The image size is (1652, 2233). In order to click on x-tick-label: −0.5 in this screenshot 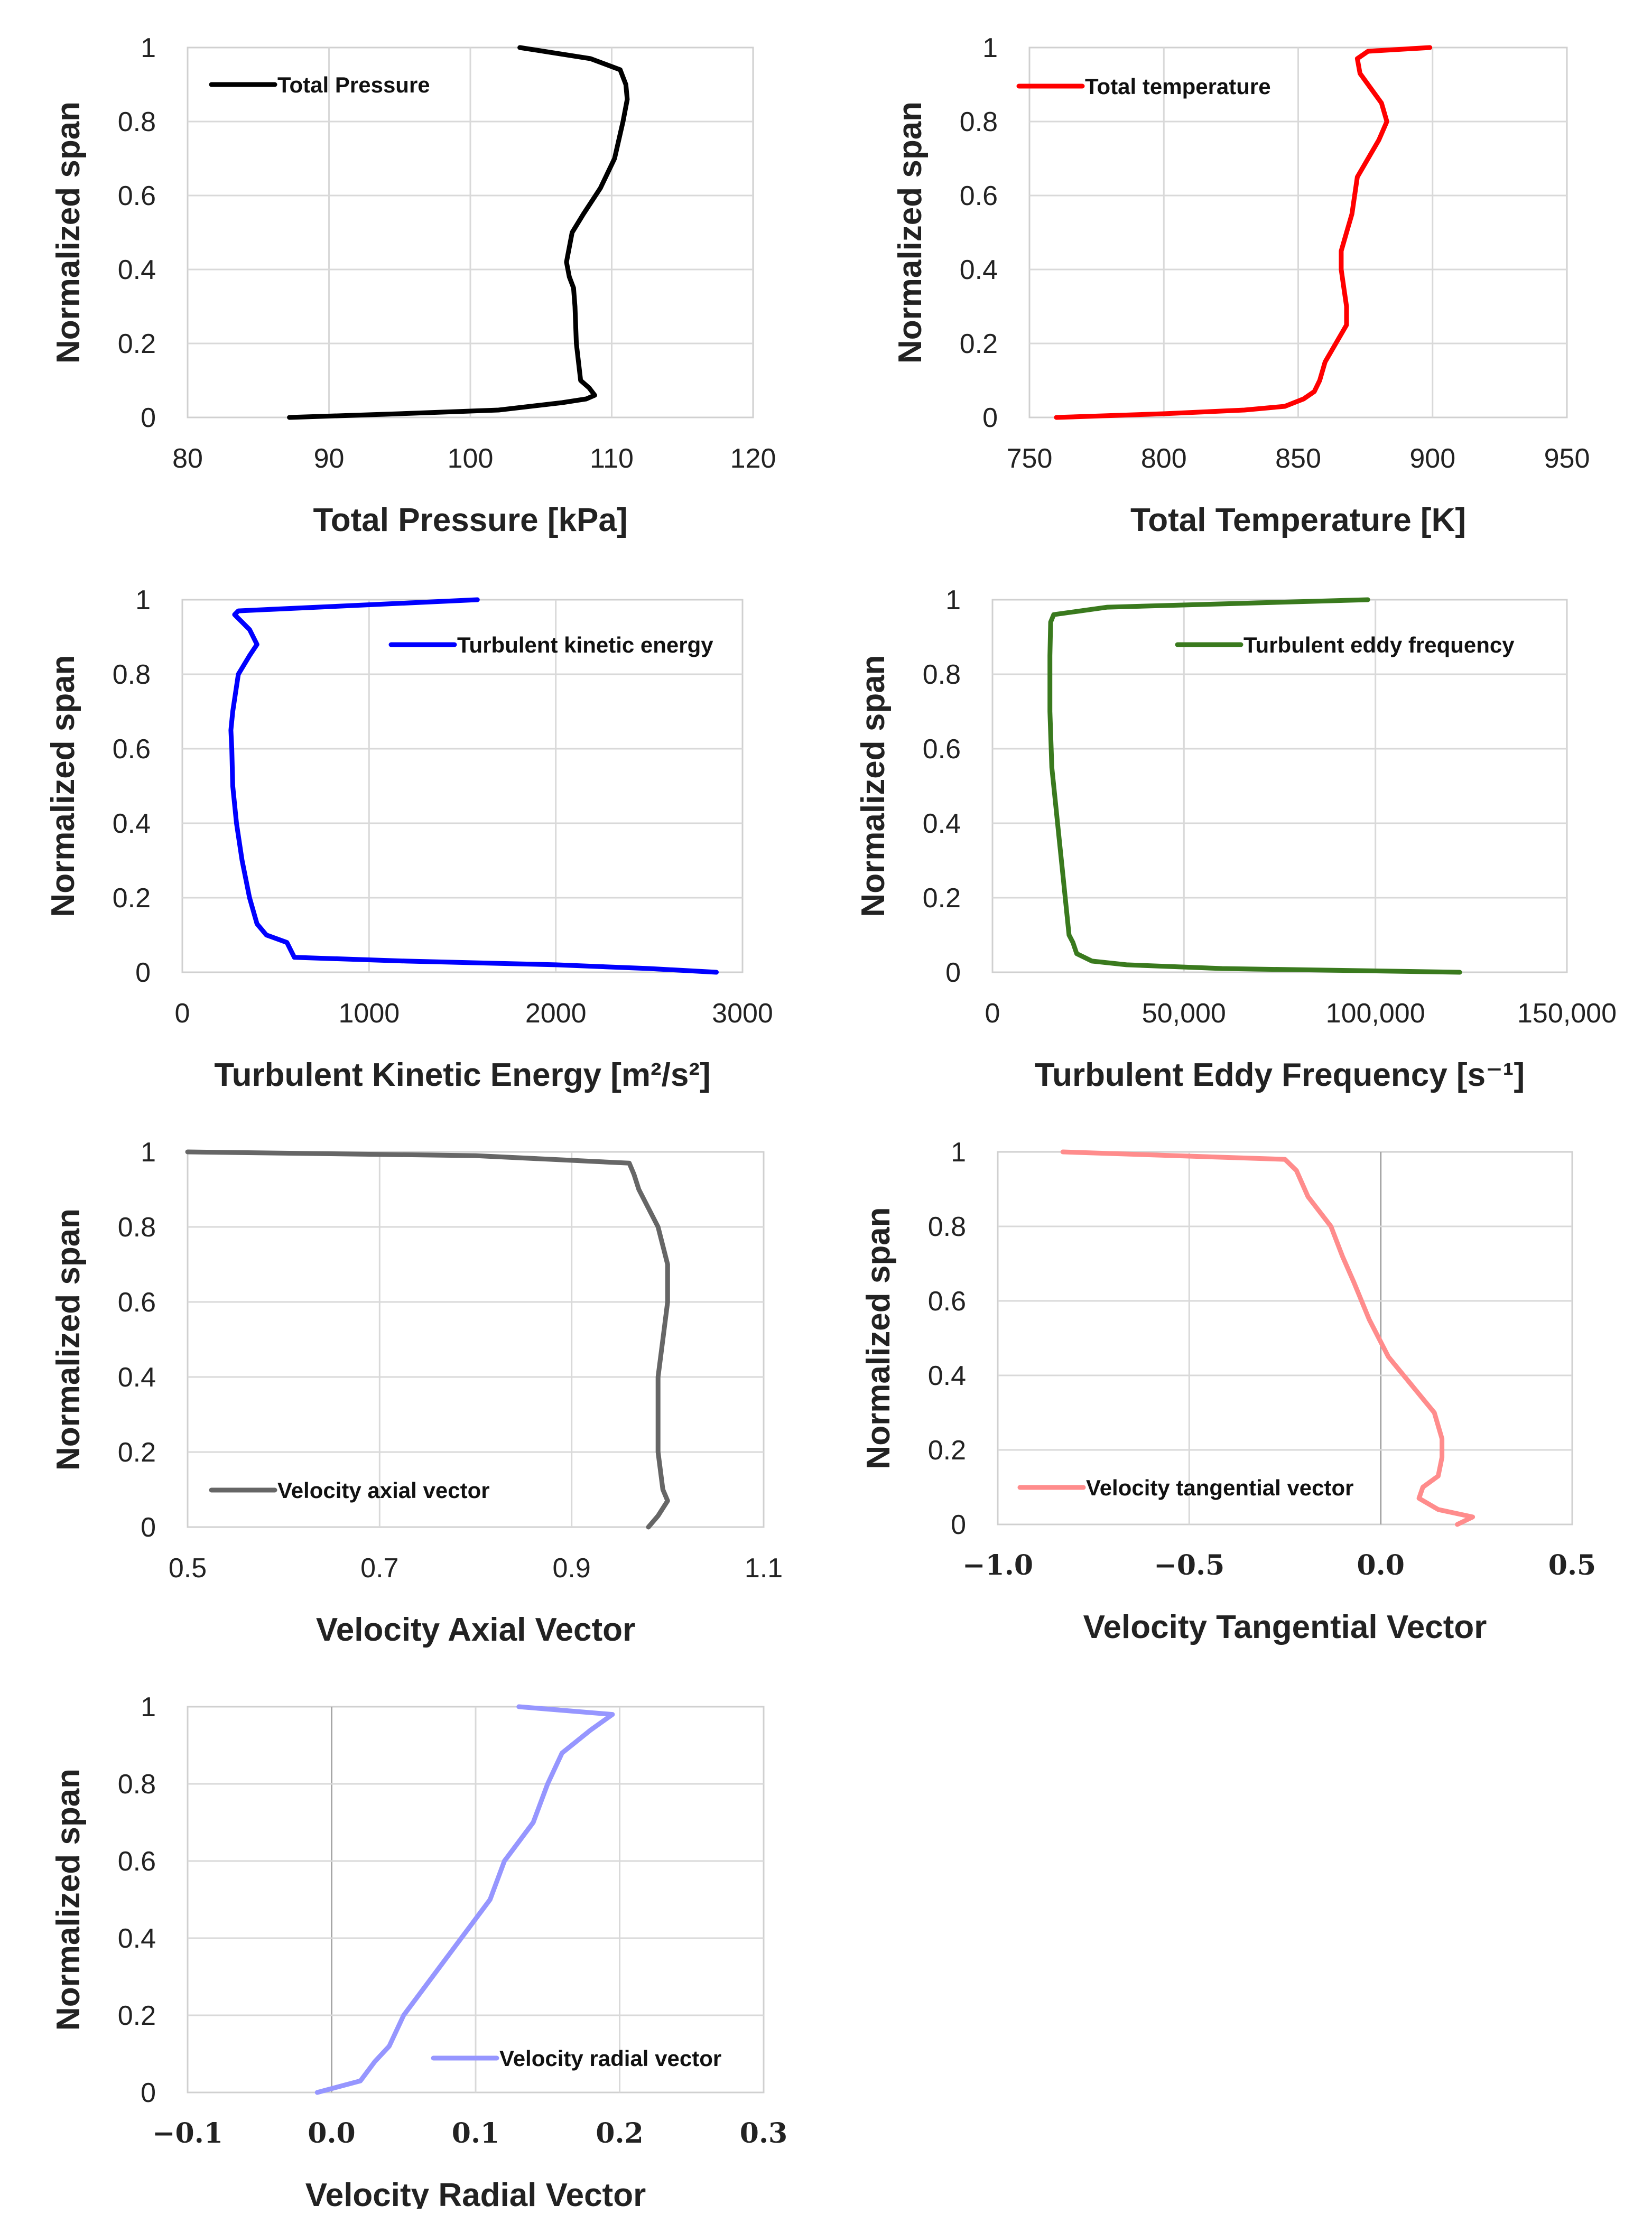, I will do `click(1189, 1565)`.